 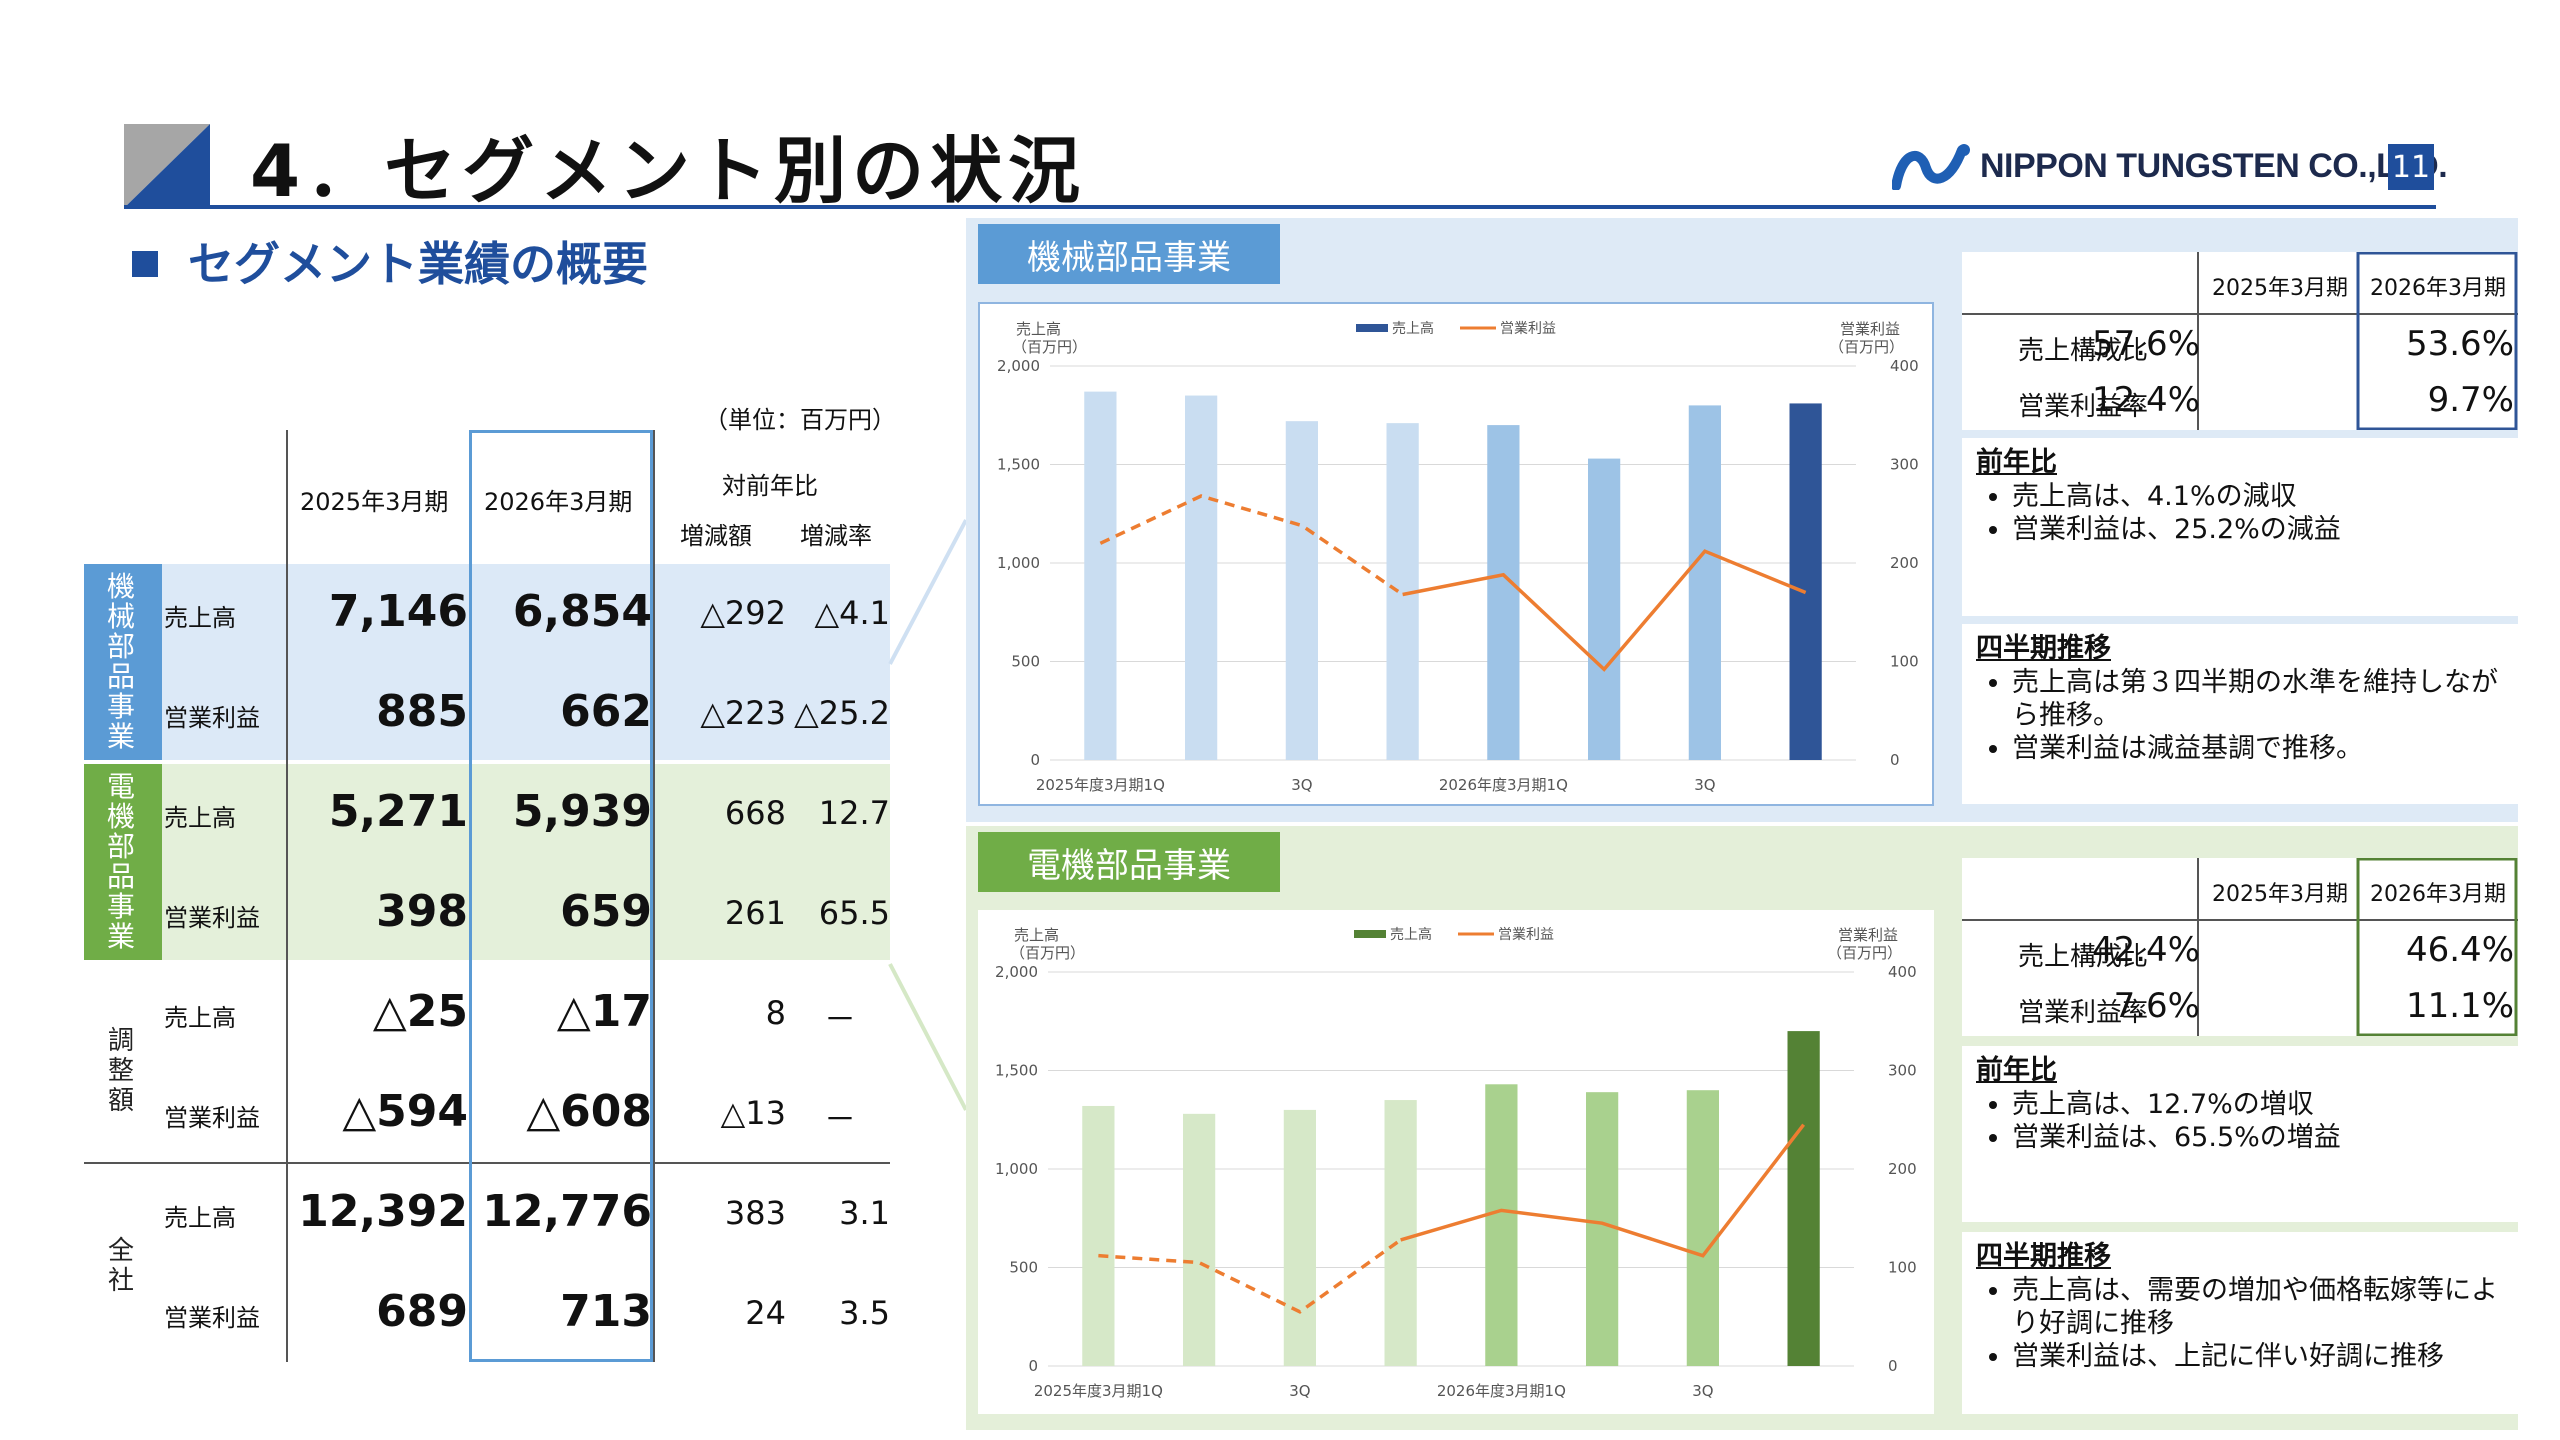 I want to click on value-diff: 668, so click(x=755, y=813).